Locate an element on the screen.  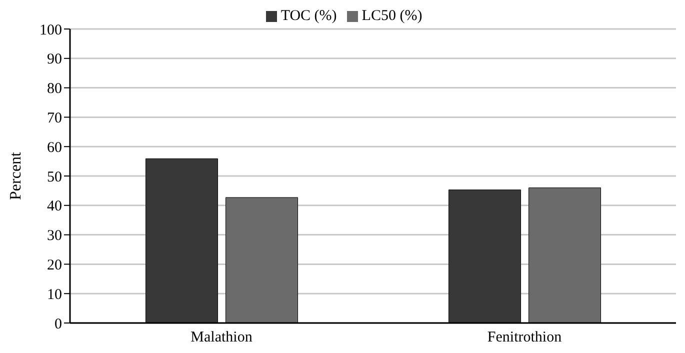
y-tick-label: 0 is located at coordinates (58, 324).